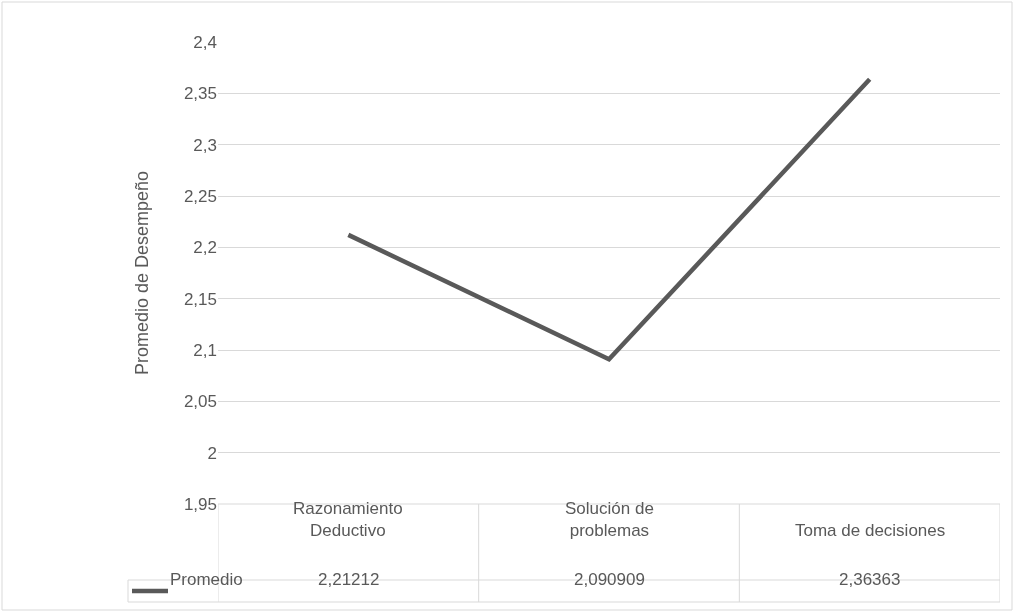 Image resolution: width=1014 pixels, height=612 pixels. I want to click on y-tick-label: 2,2, so click(205, 248).